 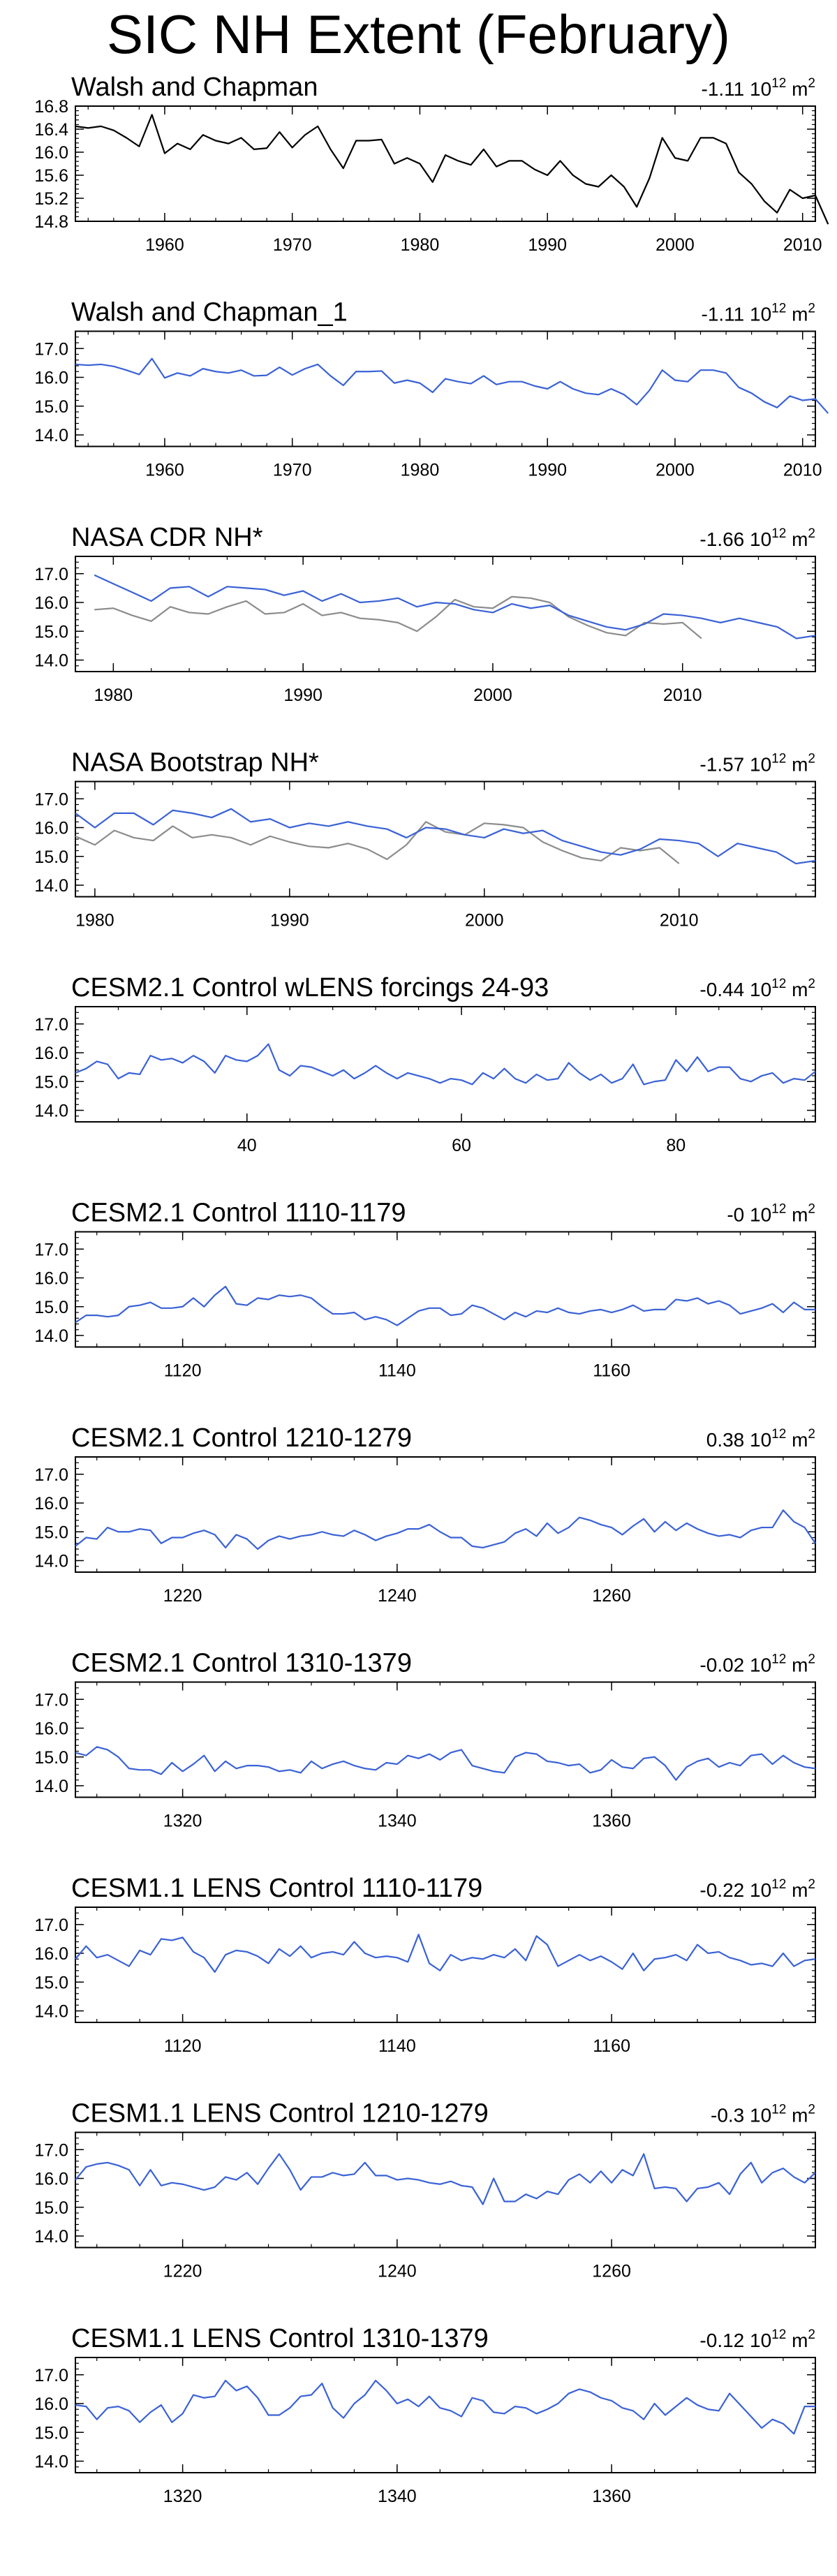 What do you see at coordinates (51, 130) in the screenshot?
I see `ytick-label: 16.4` at bounding box center [51, 130].